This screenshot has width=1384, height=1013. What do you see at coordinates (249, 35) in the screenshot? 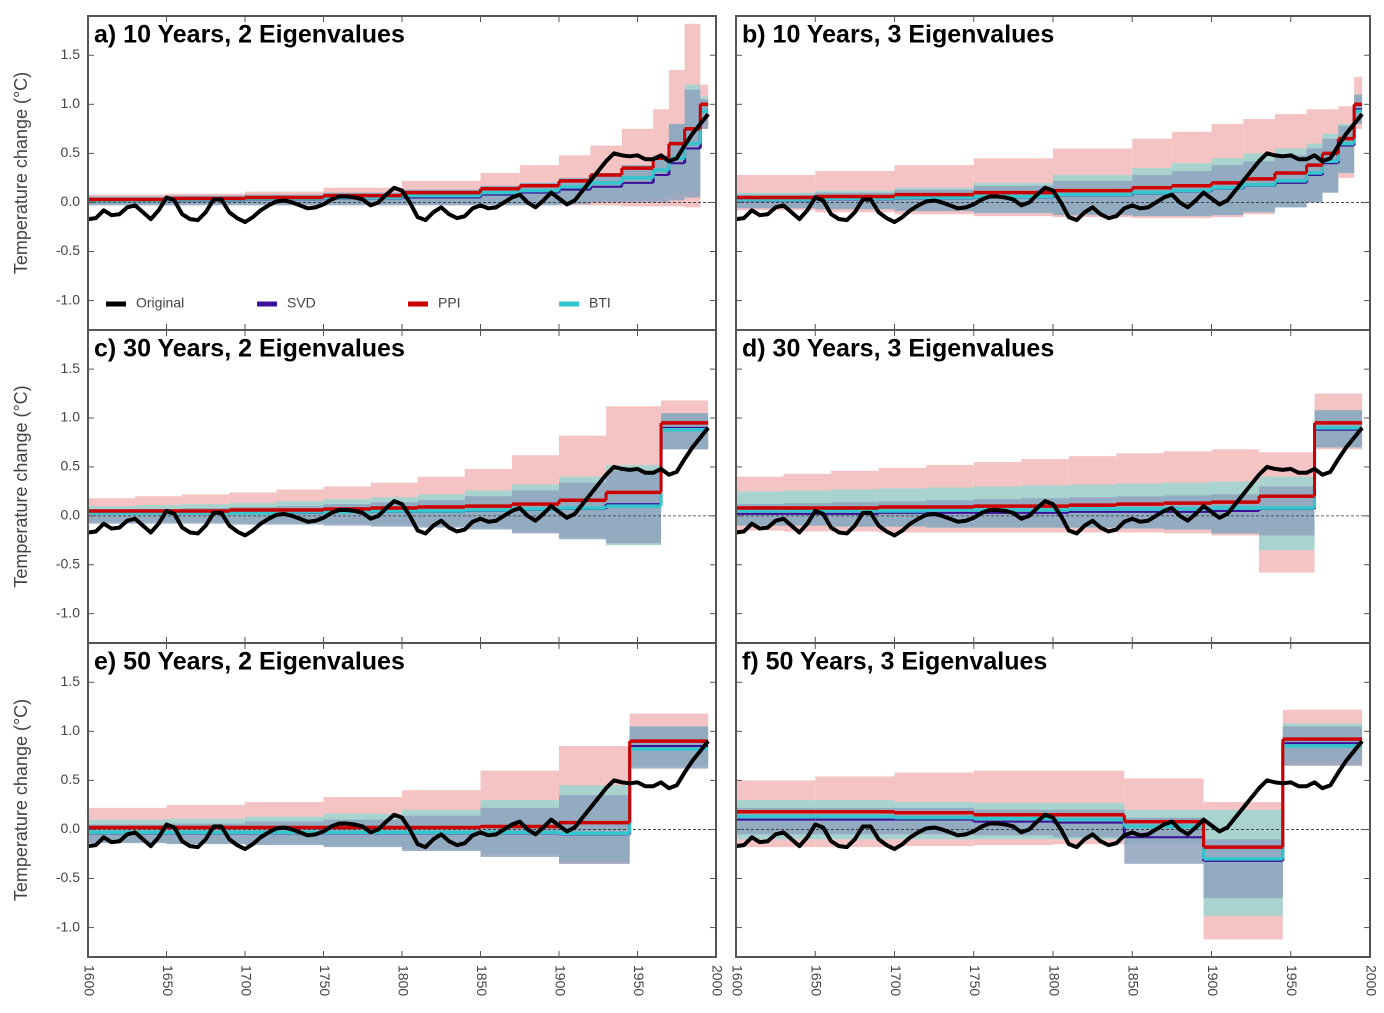
I see `panel-title: a) 10 Years, 2 Eigenvalues` at bounding box center [249, 35].